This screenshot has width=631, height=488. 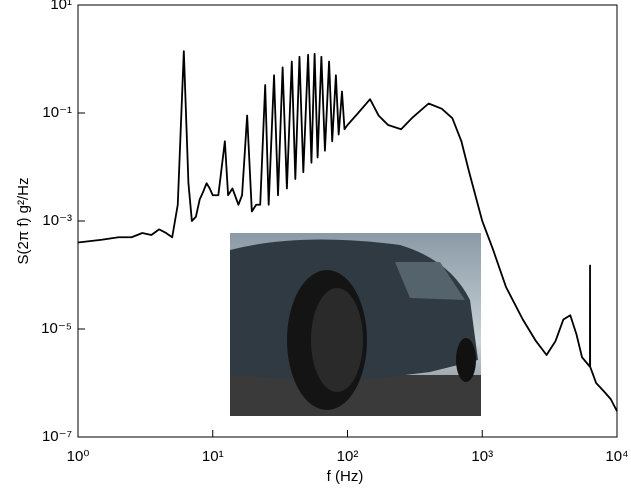 What do you see at coordinates (57, 112) in the screenshot?
I see `y-tick-label: 10⁻¹` at bounding box center [57, 112].